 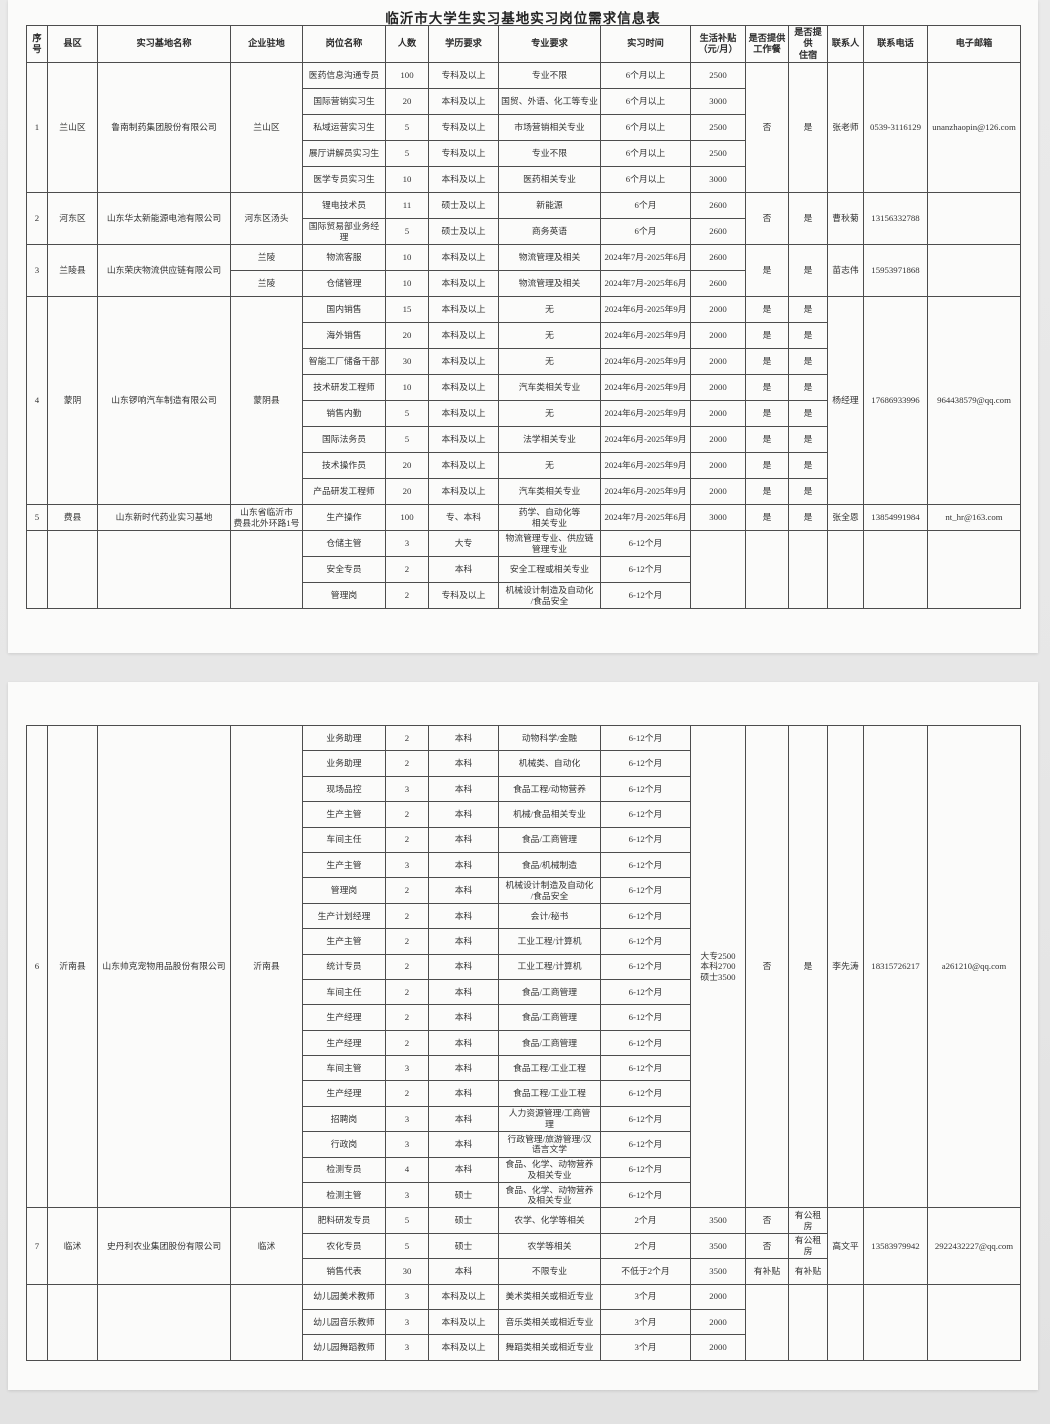 I want to click on table-cell: 海外销售, so click(x=344, y=335).